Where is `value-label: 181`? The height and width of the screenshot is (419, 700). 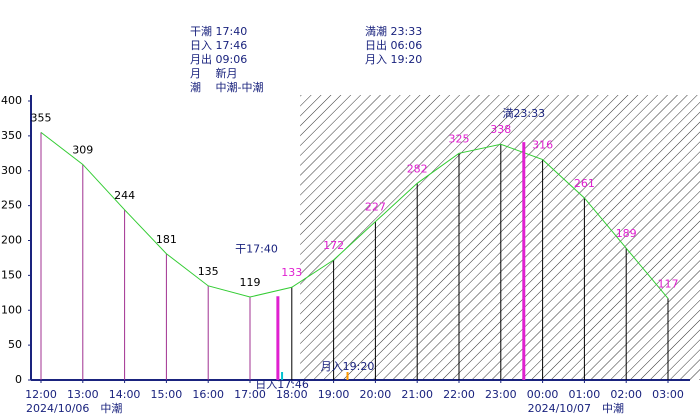
value-label: 181 is located at coordinates (166, 239).